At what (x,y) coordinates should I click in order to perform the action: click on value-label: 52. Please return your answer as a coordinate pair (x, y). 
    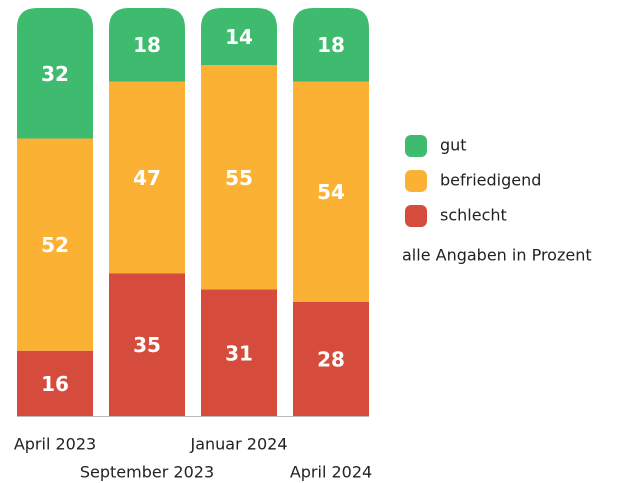
    Looking at the image, I should click on (55, 245).